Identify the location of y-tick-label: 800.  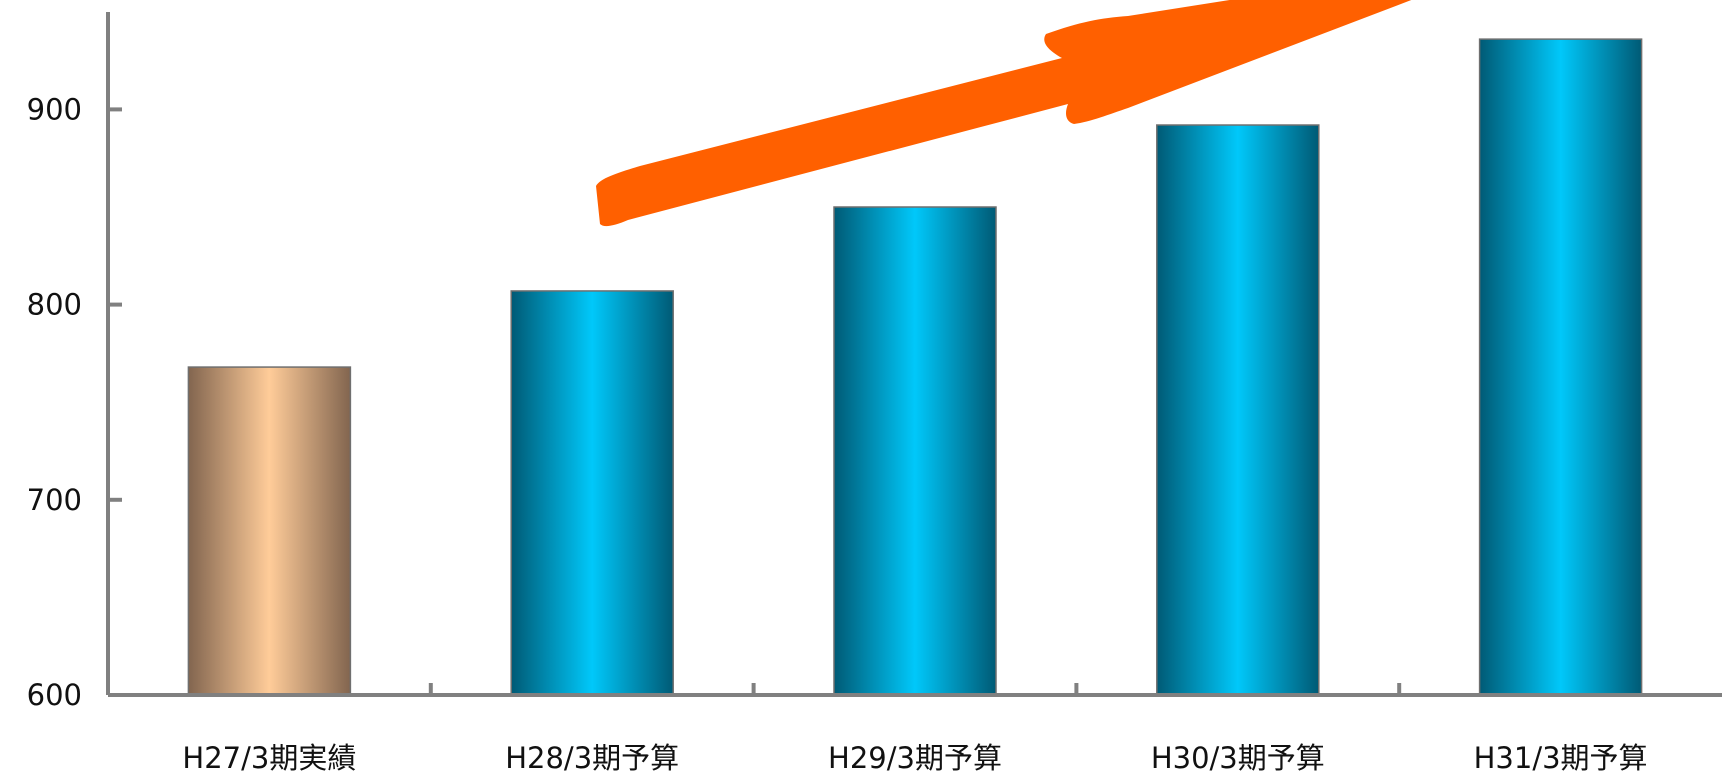
(54, 305).